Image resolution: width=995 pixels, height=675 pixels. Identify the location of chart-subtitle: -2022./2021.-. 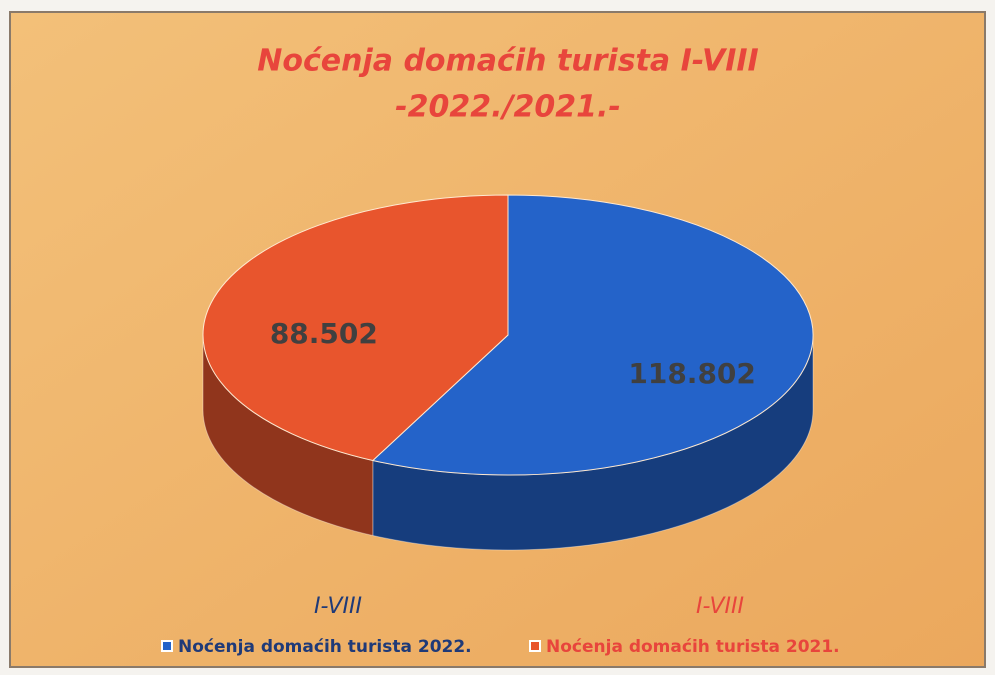
(508, 107).